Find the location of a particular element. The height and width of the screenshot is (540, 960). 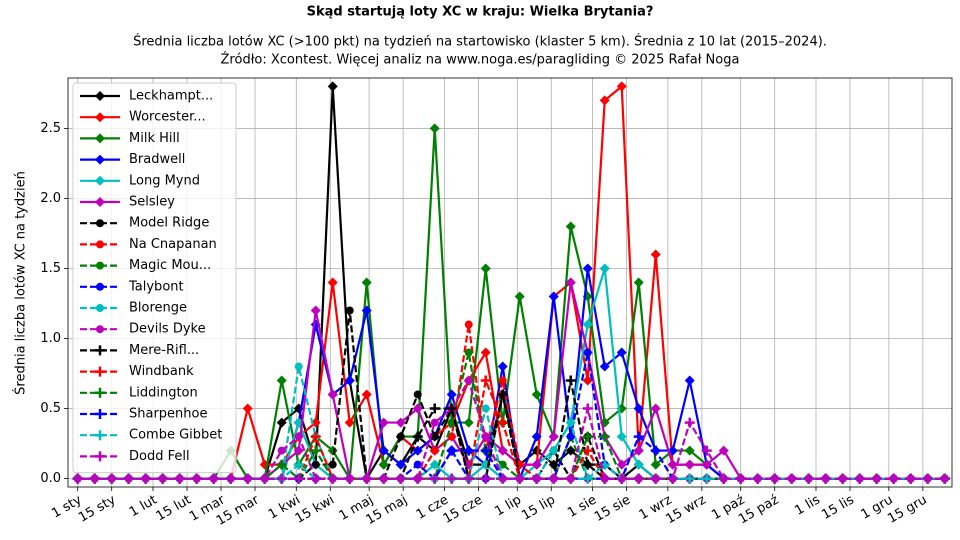

legend-label: Dodd Fell is located at coordinates (159, 456).